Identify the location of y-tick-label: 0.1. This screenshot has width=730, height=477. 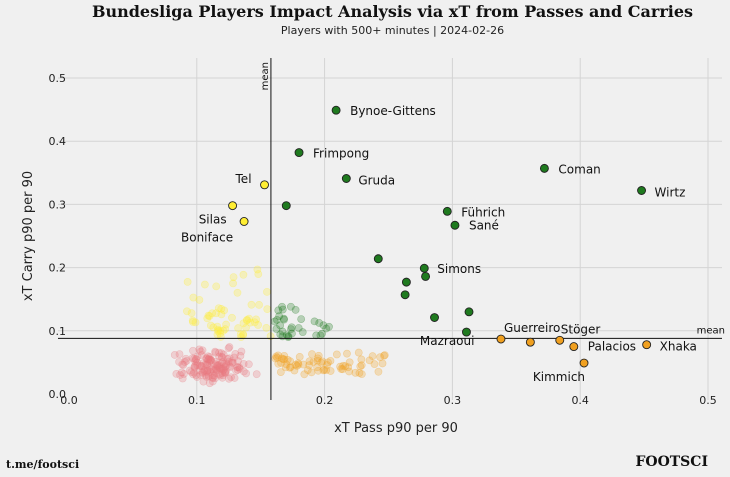
(58, 331).